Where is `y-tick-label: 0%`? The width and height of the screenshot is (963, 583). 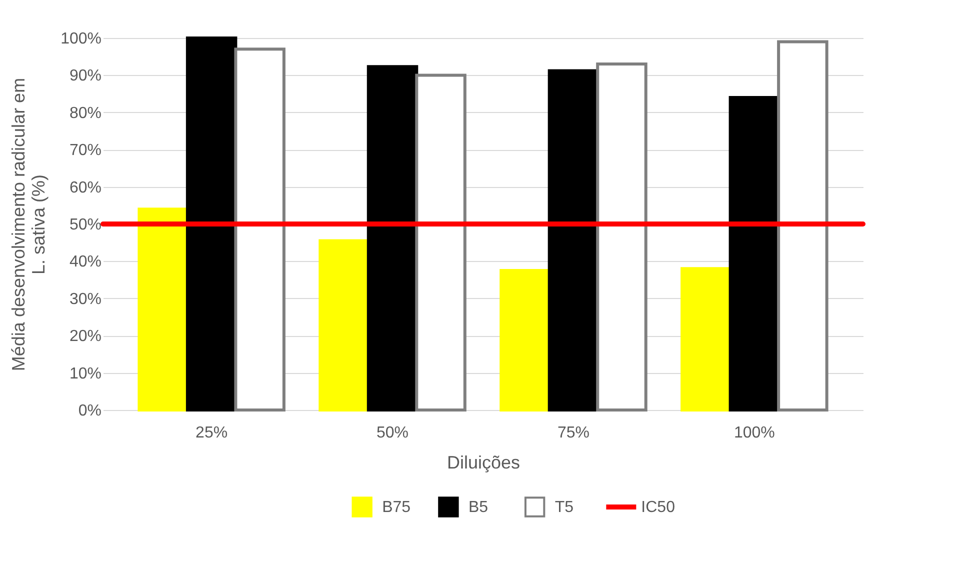 y-tick-label: 0% is located at coordinates (90, 411).